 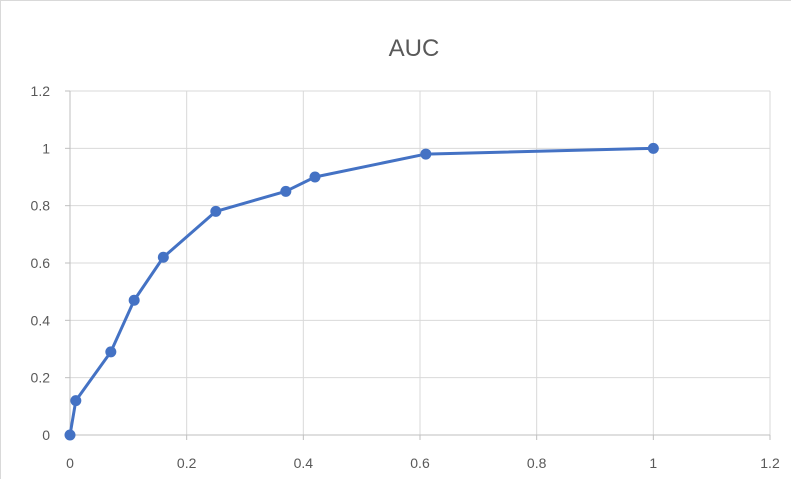 What do you see at coordinates (41, 91) in the screenshot?
I see `y-tick-label: 1.2` at bounding box center [41, 91].